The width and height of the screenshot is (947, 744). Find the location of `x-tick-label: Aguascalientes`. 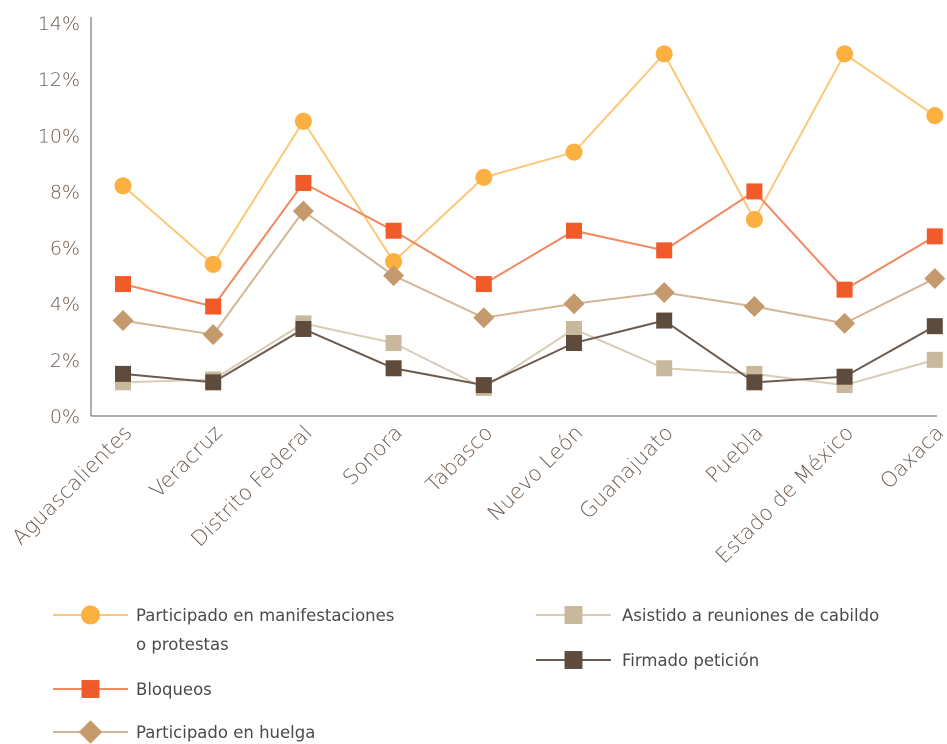

x-tick-label: Aguascalientes is located at coordinates (71, 485).